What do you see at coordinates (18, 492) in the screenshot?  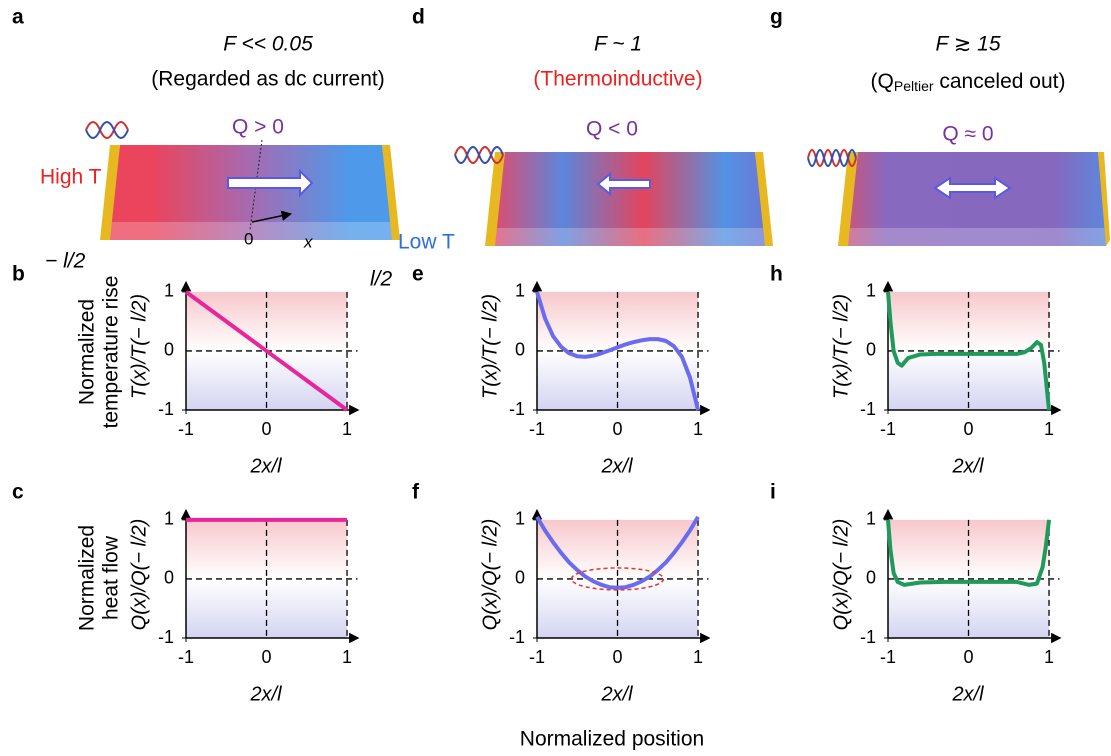 I see `panel-label: c` at bounding box center [18, 492].